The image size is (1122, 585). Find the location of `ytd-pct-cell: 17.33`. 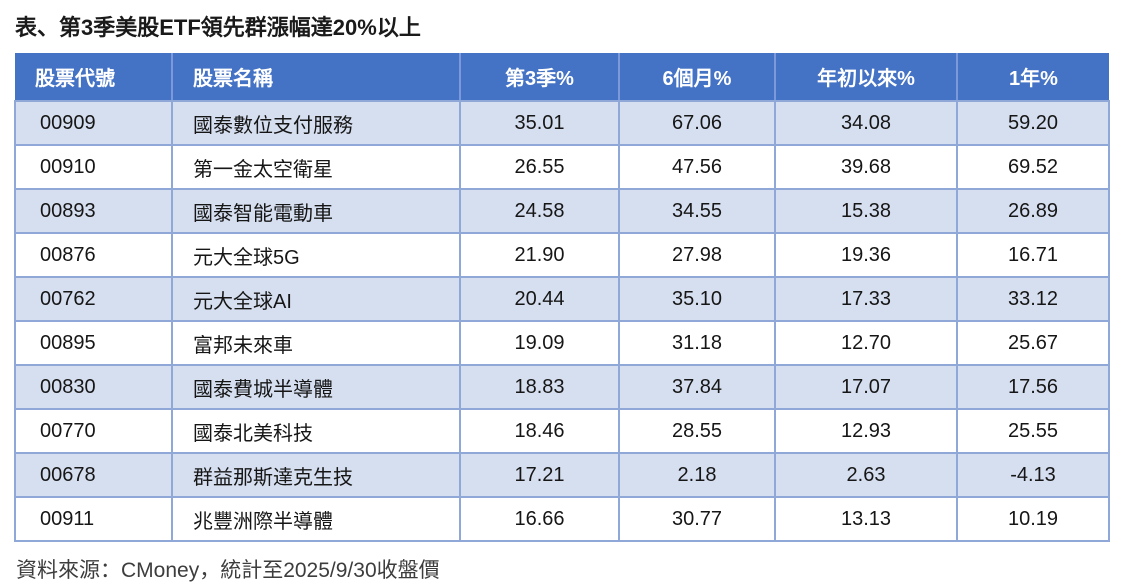

ytd-pct-cell: 17.33 is located at coordinates (866, 299).